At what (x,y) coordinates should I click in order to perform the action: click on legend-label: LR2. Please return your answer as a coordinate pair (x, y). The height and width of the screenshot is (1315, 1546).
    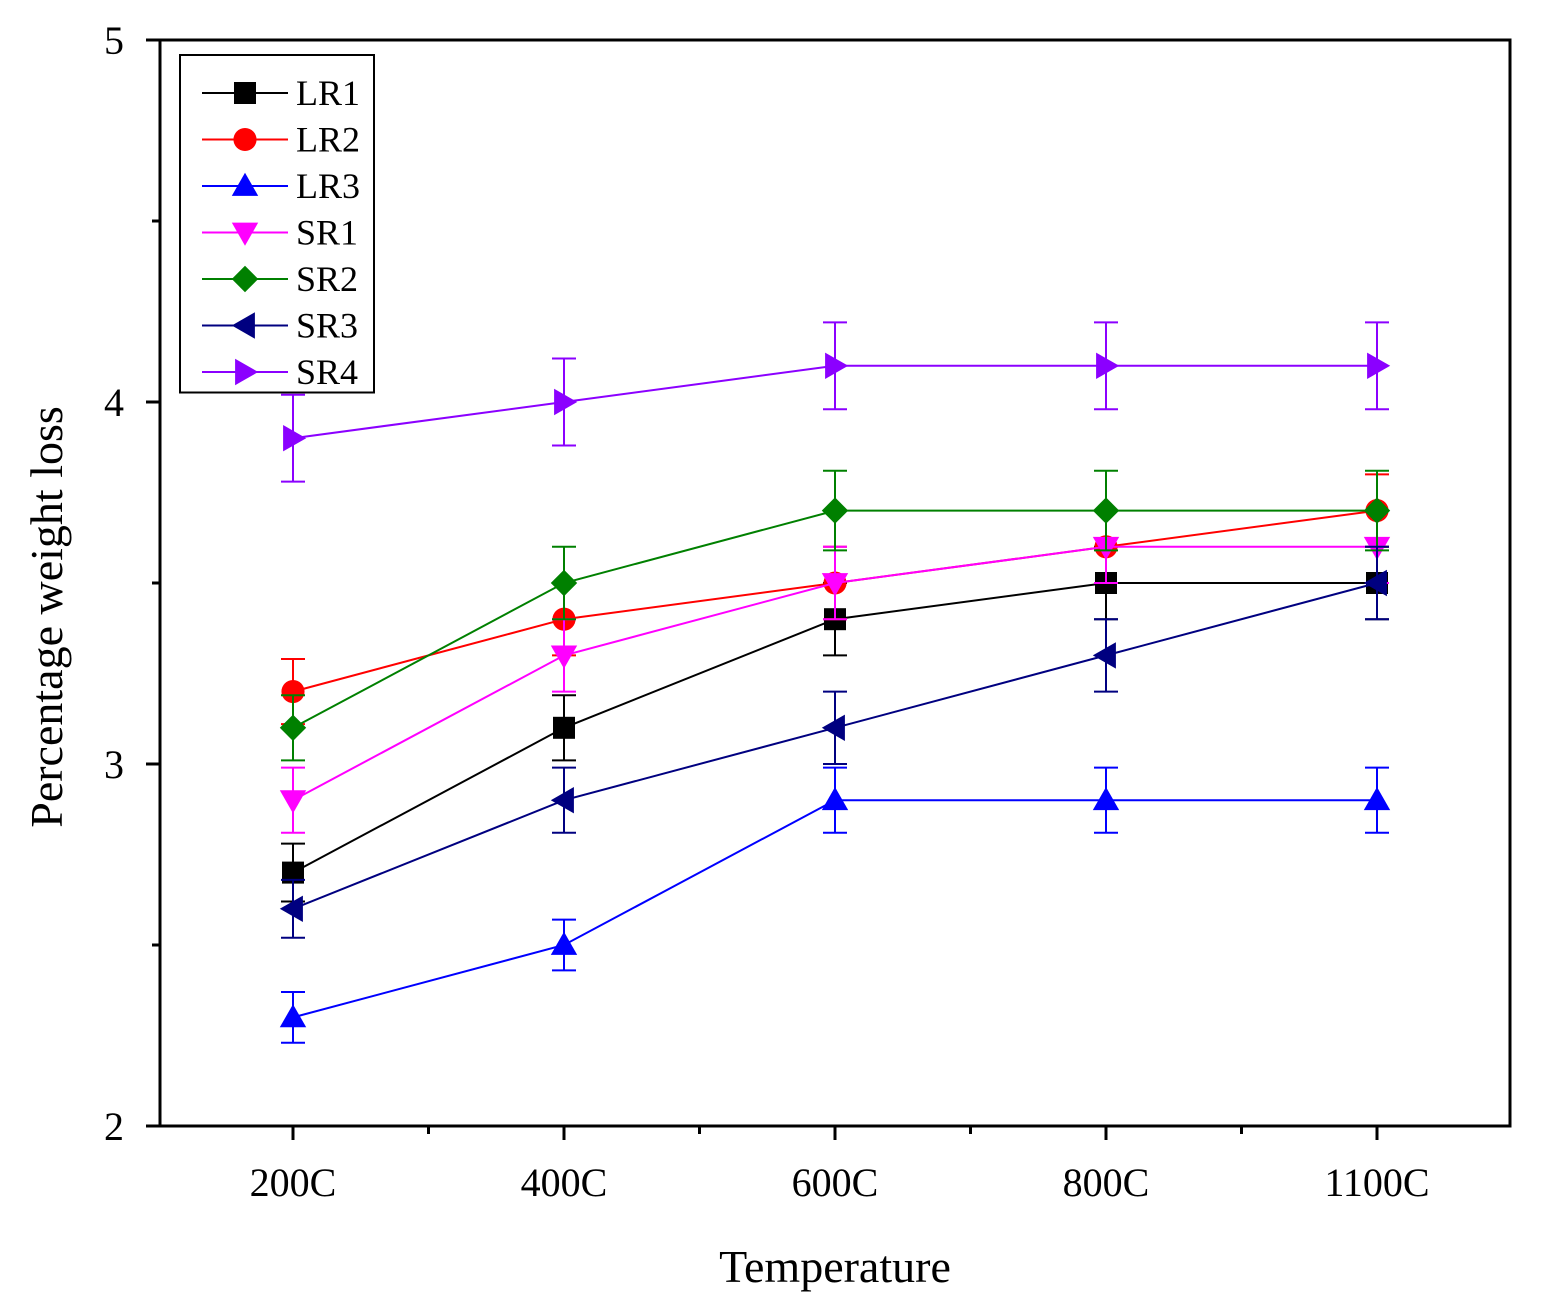
    Looking at the image, I should click on (328, 140).